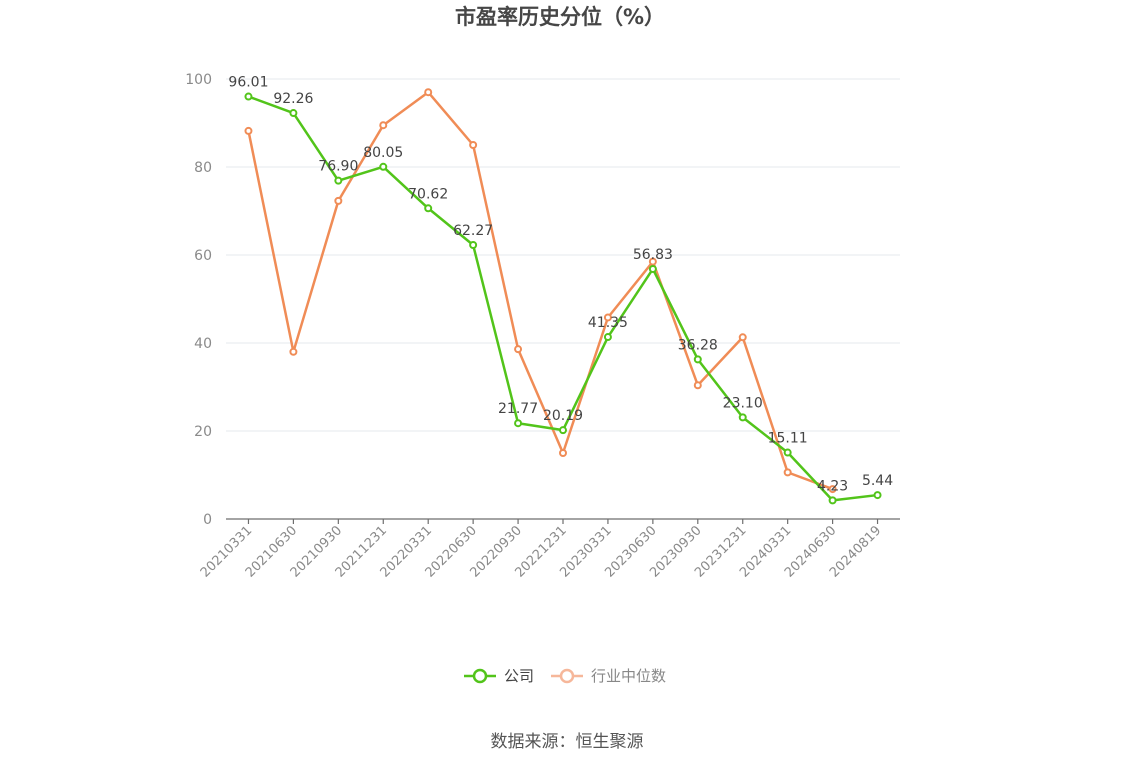  Describe the element at coordinates (203, 344) in the screenshot. I see `y-tick-label: 40` at that location.